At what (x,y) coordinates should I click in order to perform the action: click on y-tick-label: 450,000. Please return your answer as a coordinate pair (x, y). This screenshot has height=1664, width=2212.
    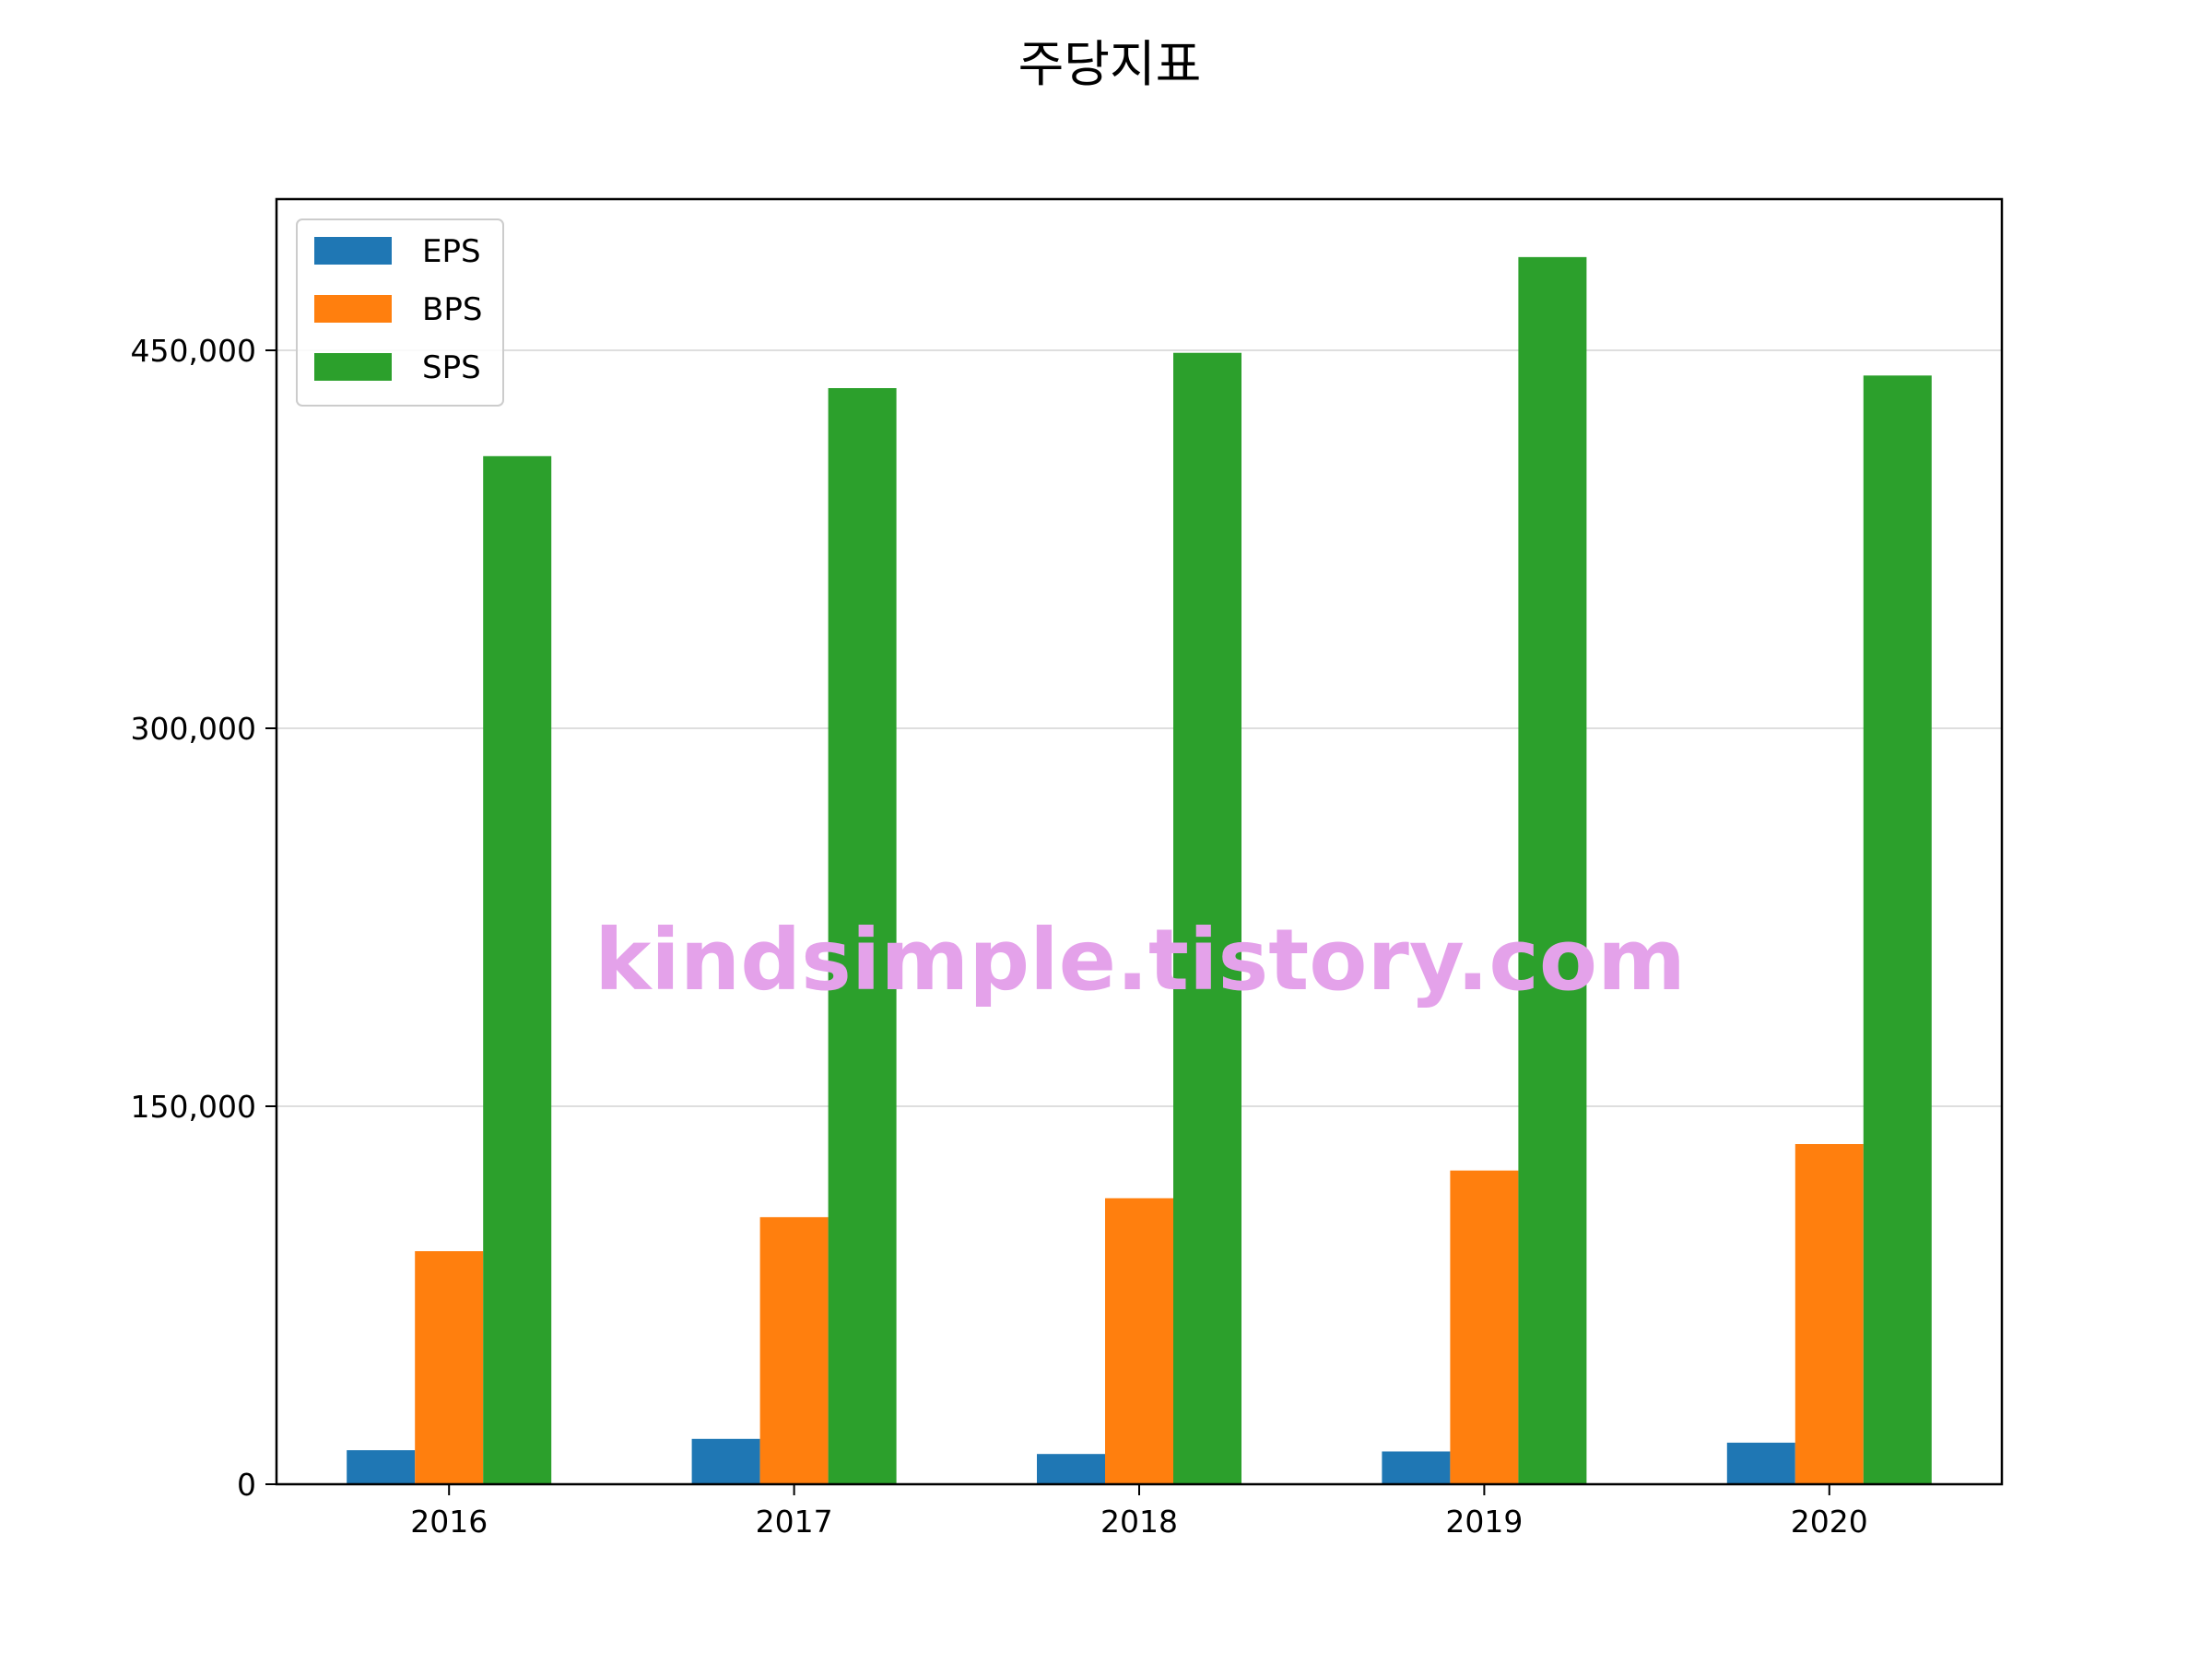
    Looking at the image, I should click on (193, 351).